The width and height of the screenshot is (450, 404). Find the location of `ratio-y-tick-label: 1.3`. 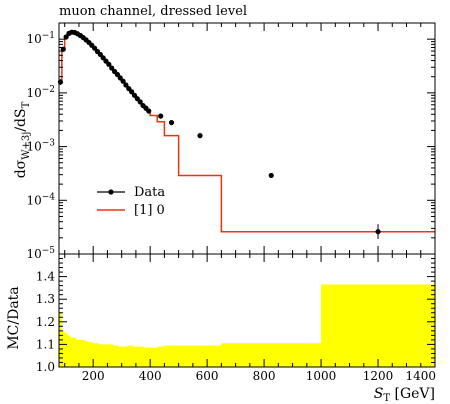

ratio-y-tick-label: 1.3 is located at coordinates (45, 299).